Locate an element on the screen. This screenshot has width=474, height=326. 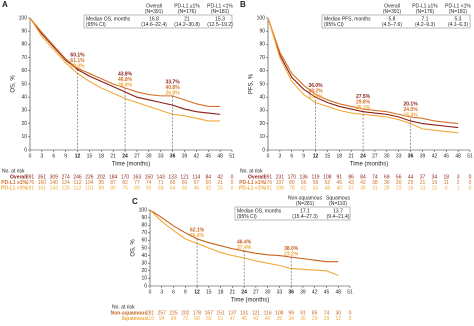
landmark-label: 20.1% is located at coordinates (410, 105).